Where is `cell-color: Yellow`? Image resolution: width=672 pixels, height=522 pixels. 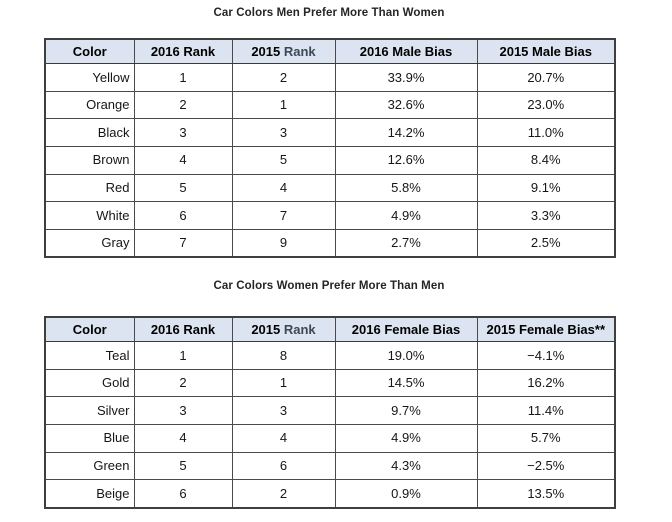 cell-color: Yellow is located at coordinates (89, 77).